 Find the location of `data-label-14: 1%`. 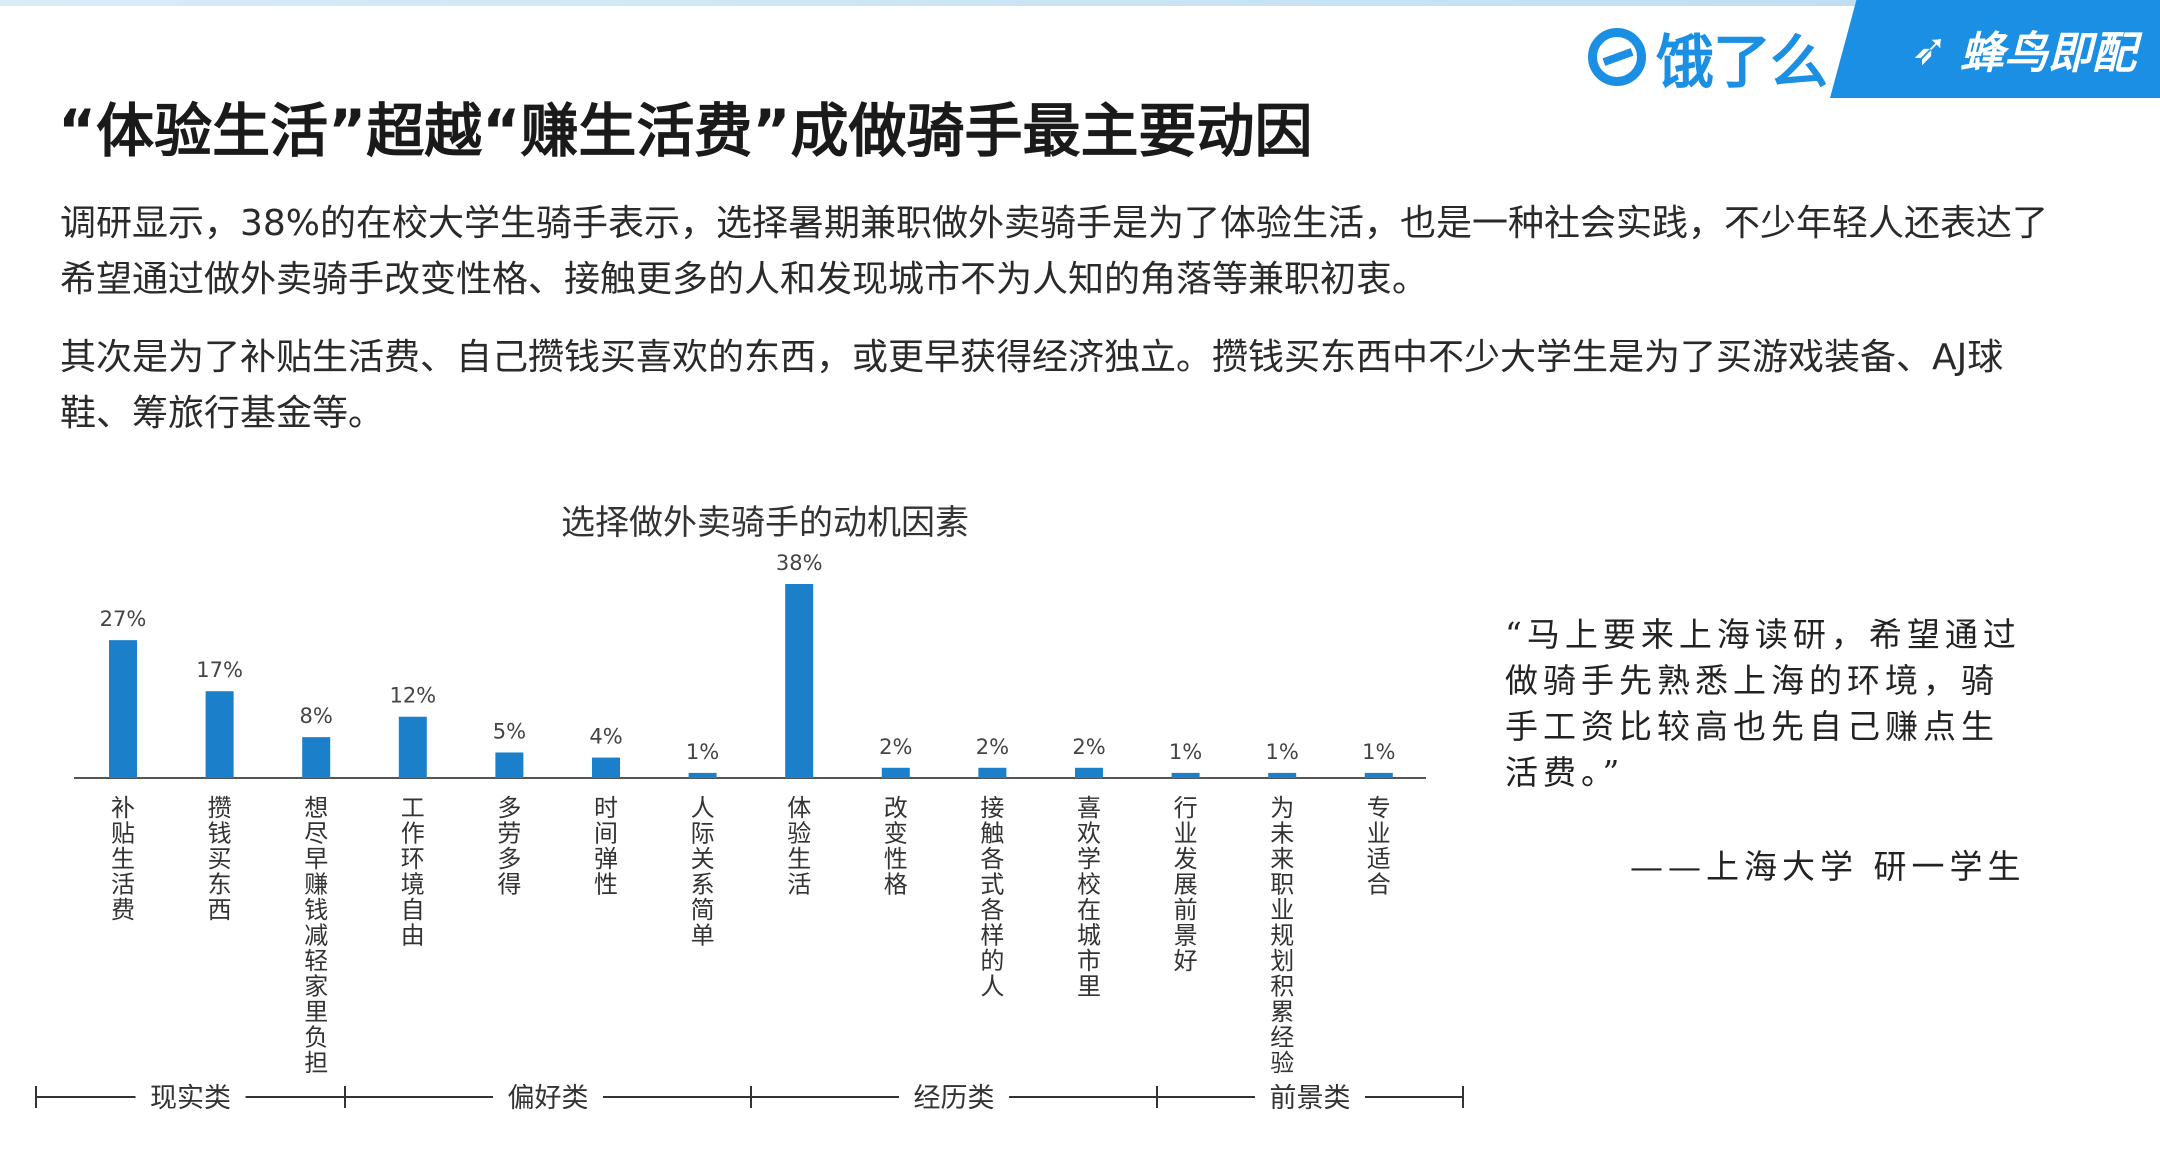

data-label-14: 1% is located at coordinates (1378, 752).